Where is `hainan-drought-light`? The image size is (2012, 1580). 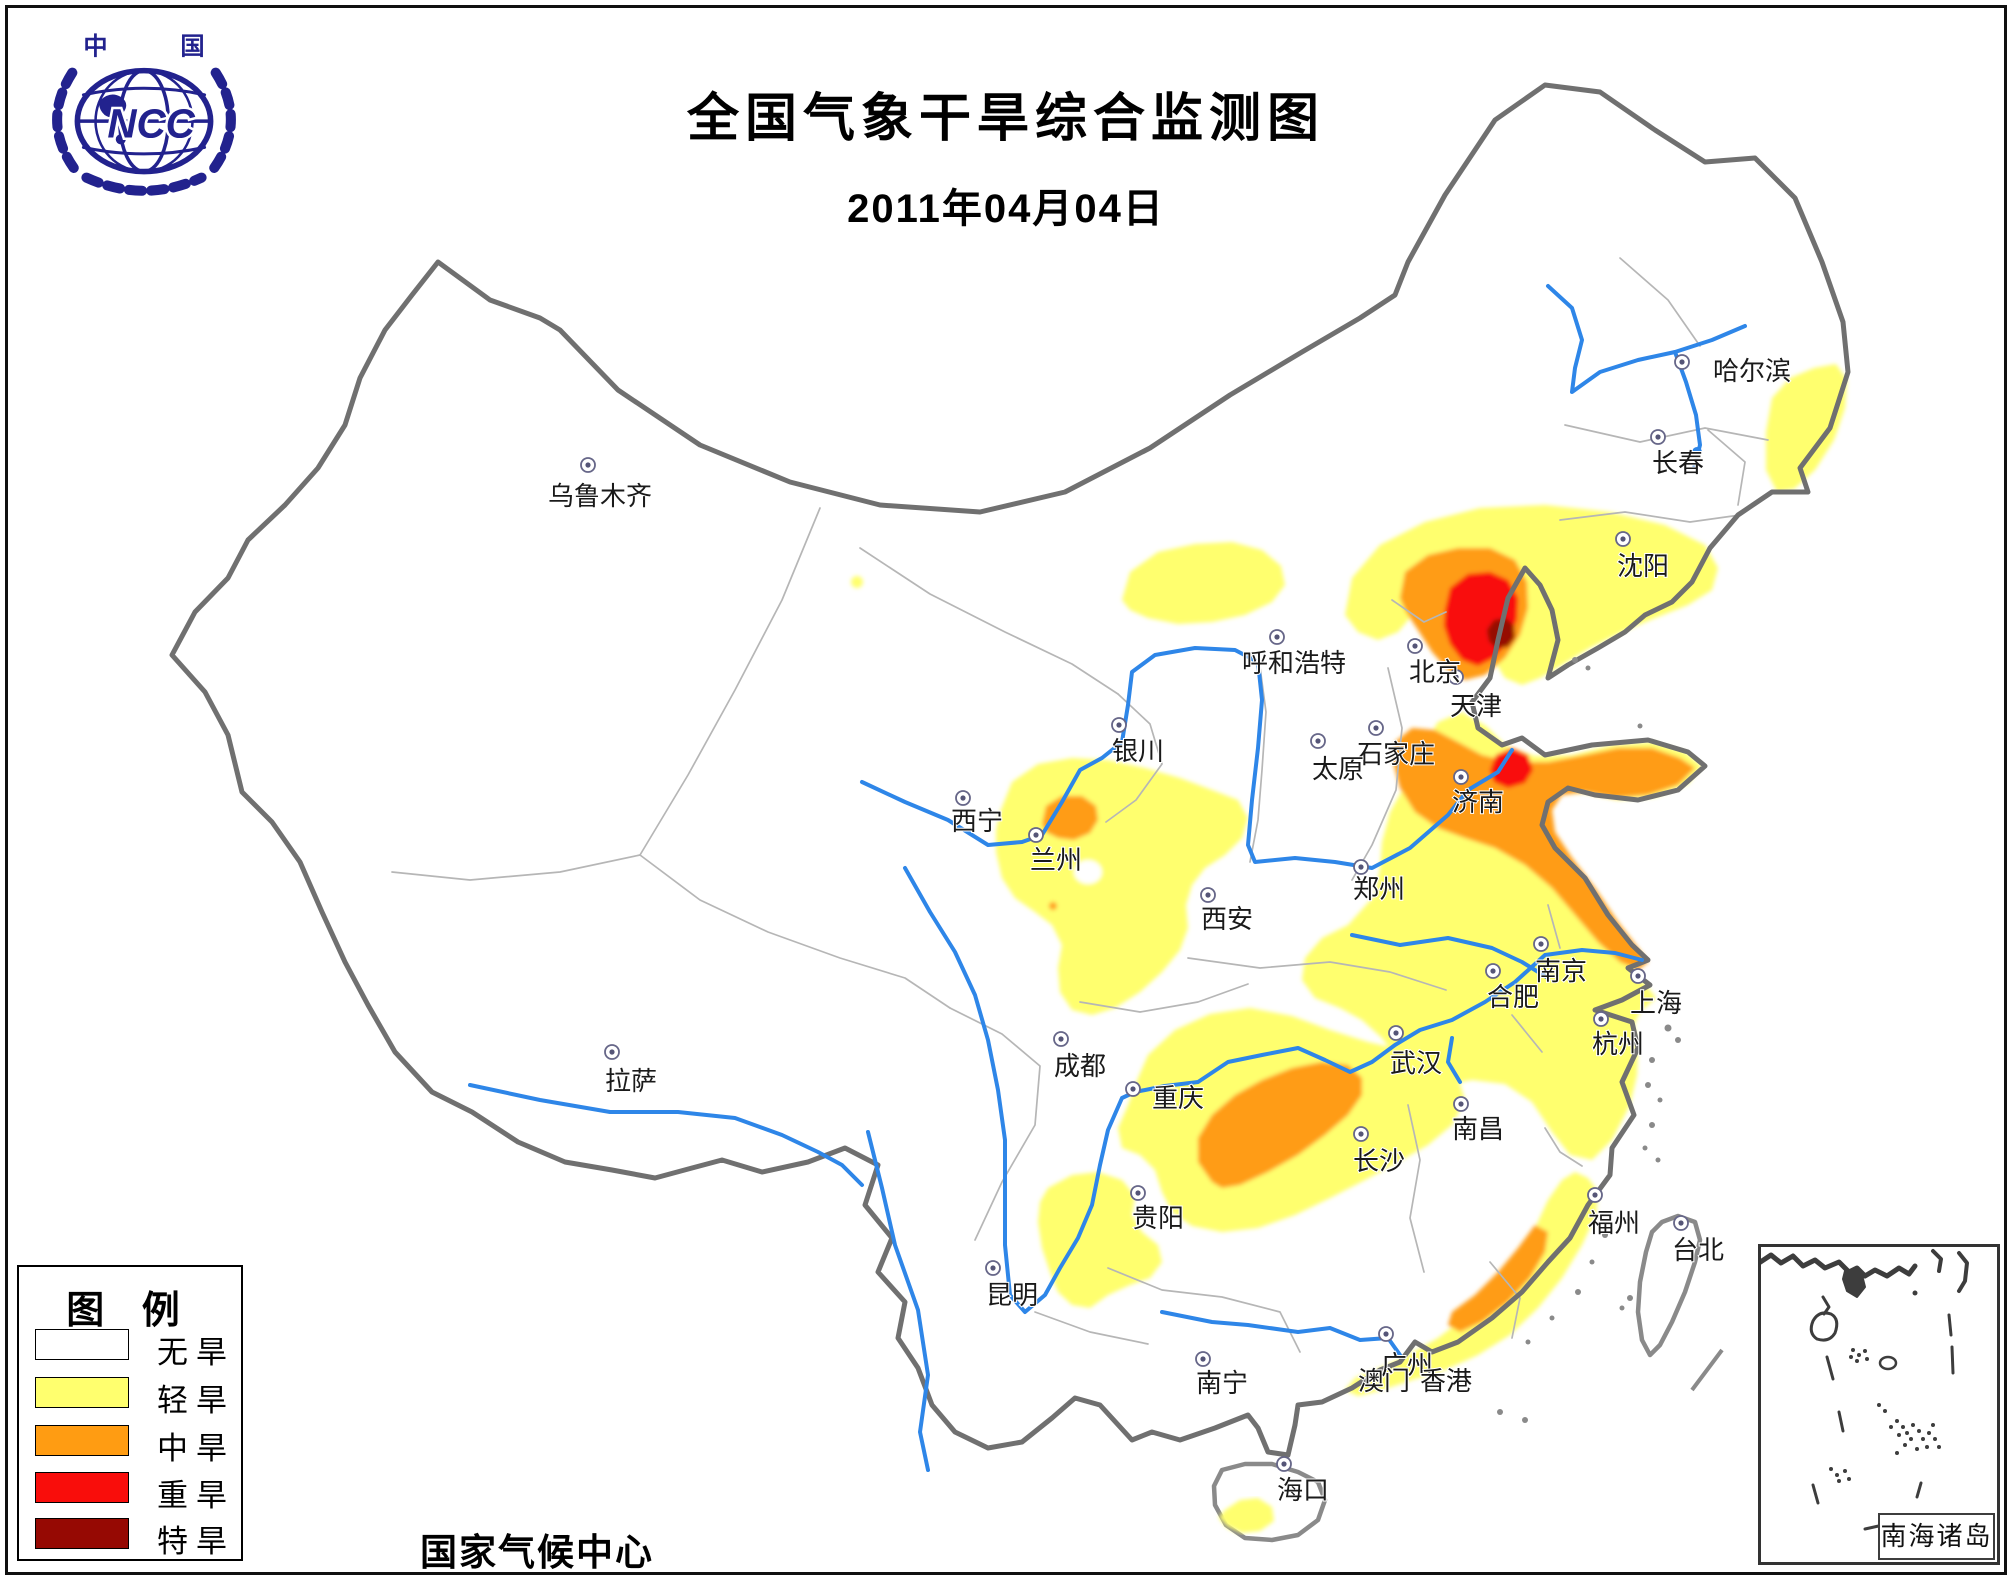 hainan-drought-light is located at coordinates (1246, 1515).